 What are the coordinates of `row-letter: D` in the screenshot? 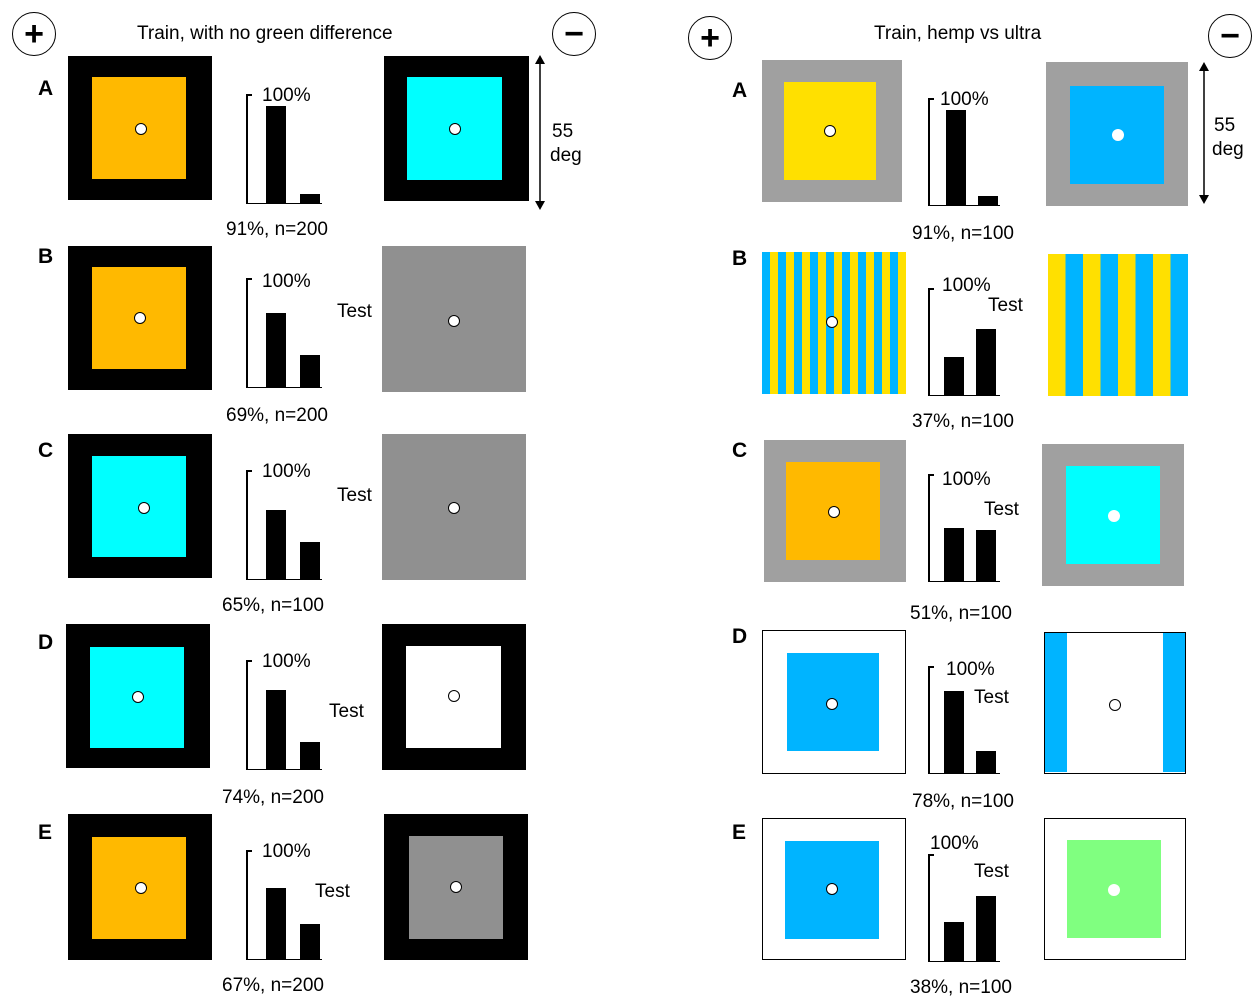 It's located at (740, 636).